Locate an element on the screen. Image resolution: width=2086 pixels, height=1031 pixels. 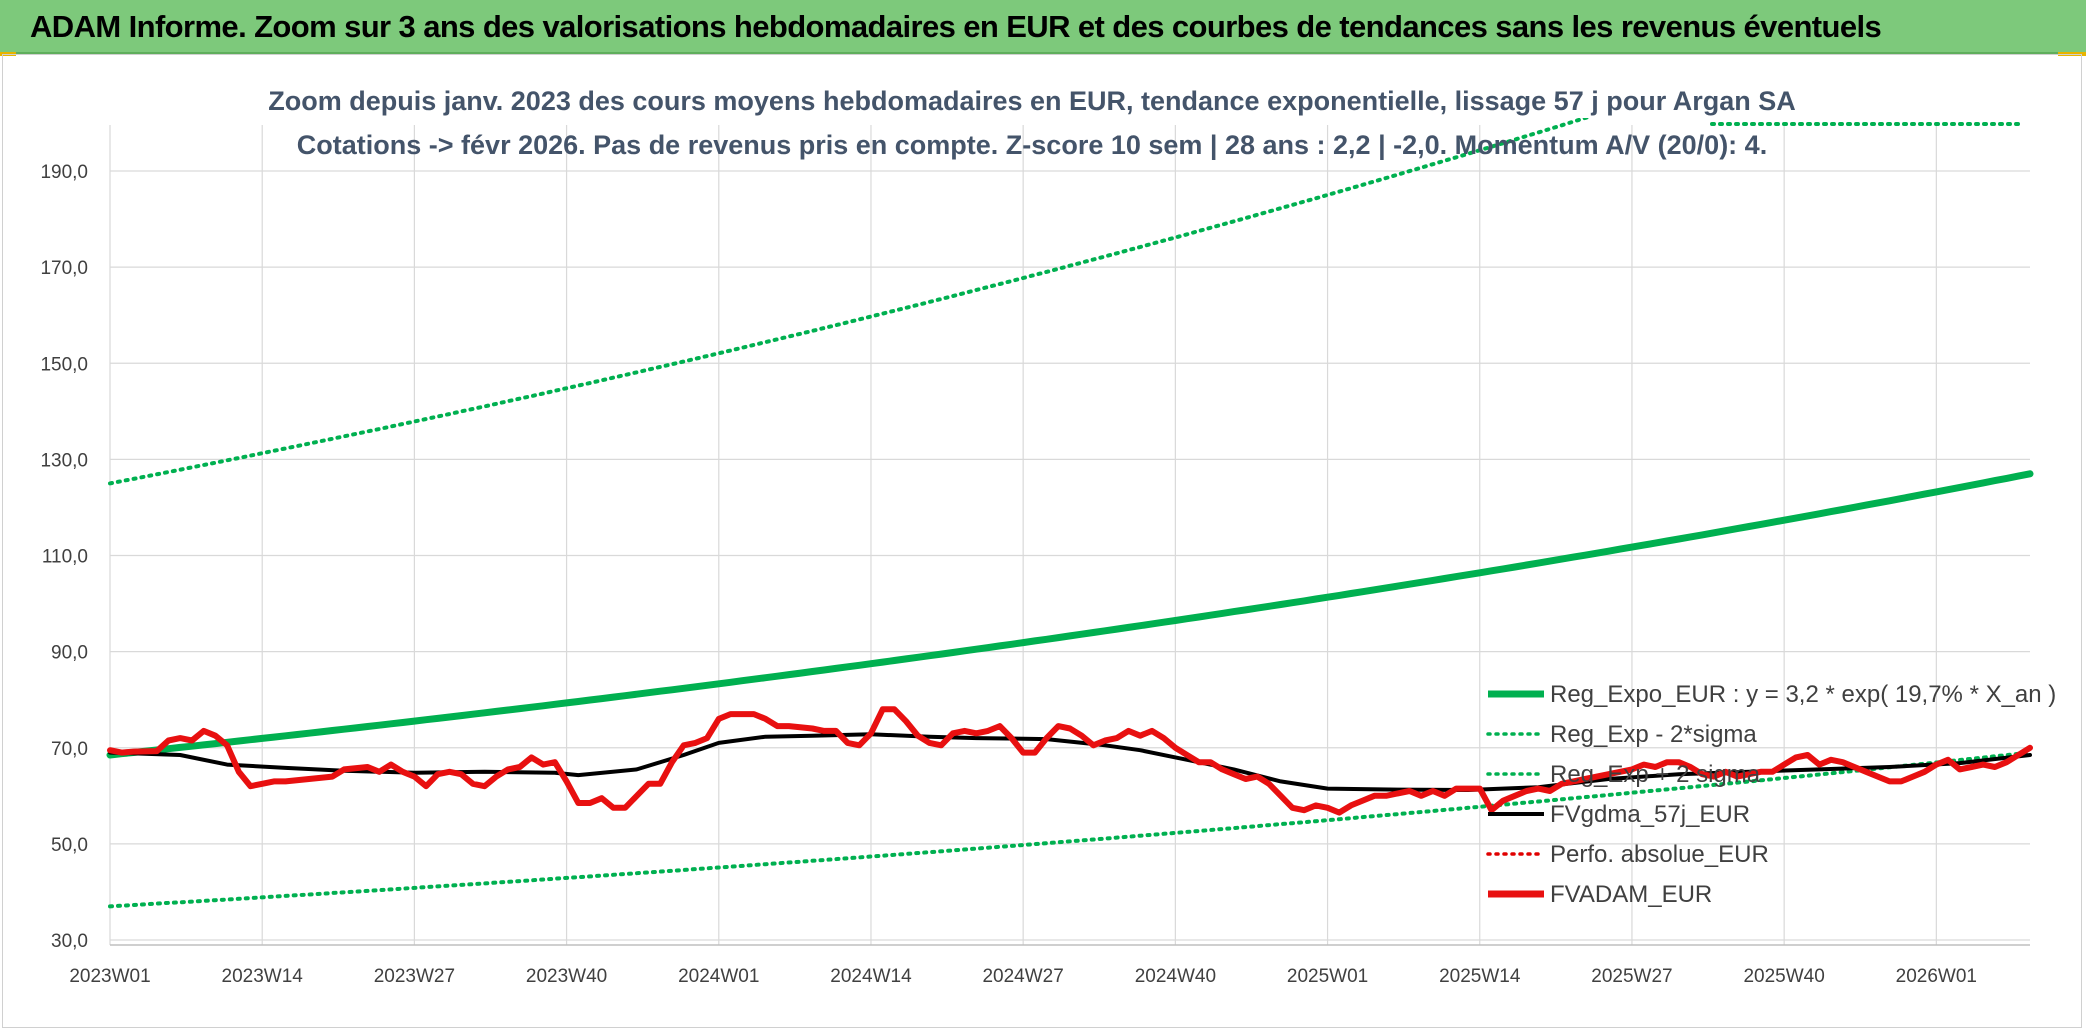
x-tick-label: 2024W27 is located at coordinates (1022, 976).